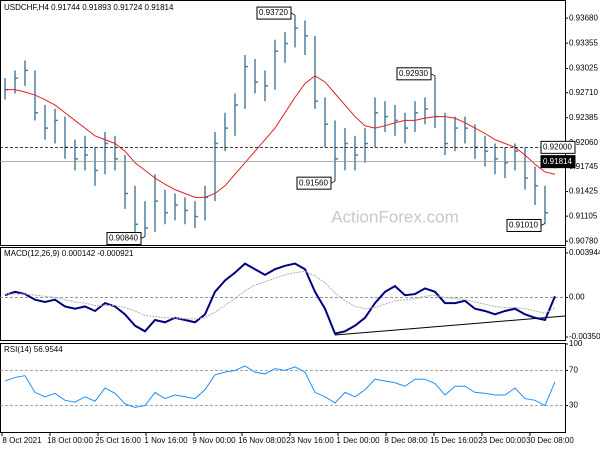 Image resolution: width=600 pixels, height=455 pixels. What do you see at coordinates (573, 405) in the screenshot?
I see `y-tick-label: 30` at bounding box center [573, 405].